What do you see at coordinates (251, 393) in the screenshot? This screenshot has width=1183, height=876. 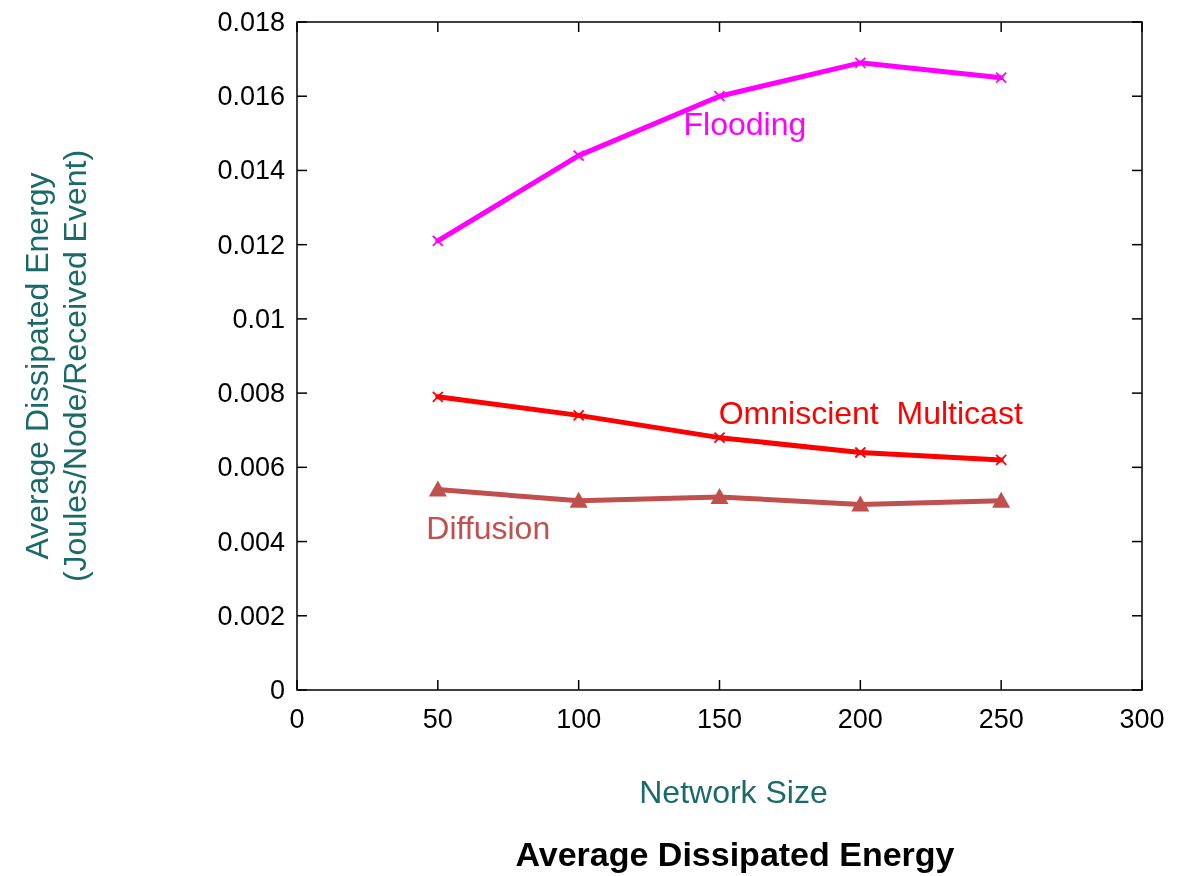 I see `y-tick-label: 0.008` at bounding box center [251, 393].